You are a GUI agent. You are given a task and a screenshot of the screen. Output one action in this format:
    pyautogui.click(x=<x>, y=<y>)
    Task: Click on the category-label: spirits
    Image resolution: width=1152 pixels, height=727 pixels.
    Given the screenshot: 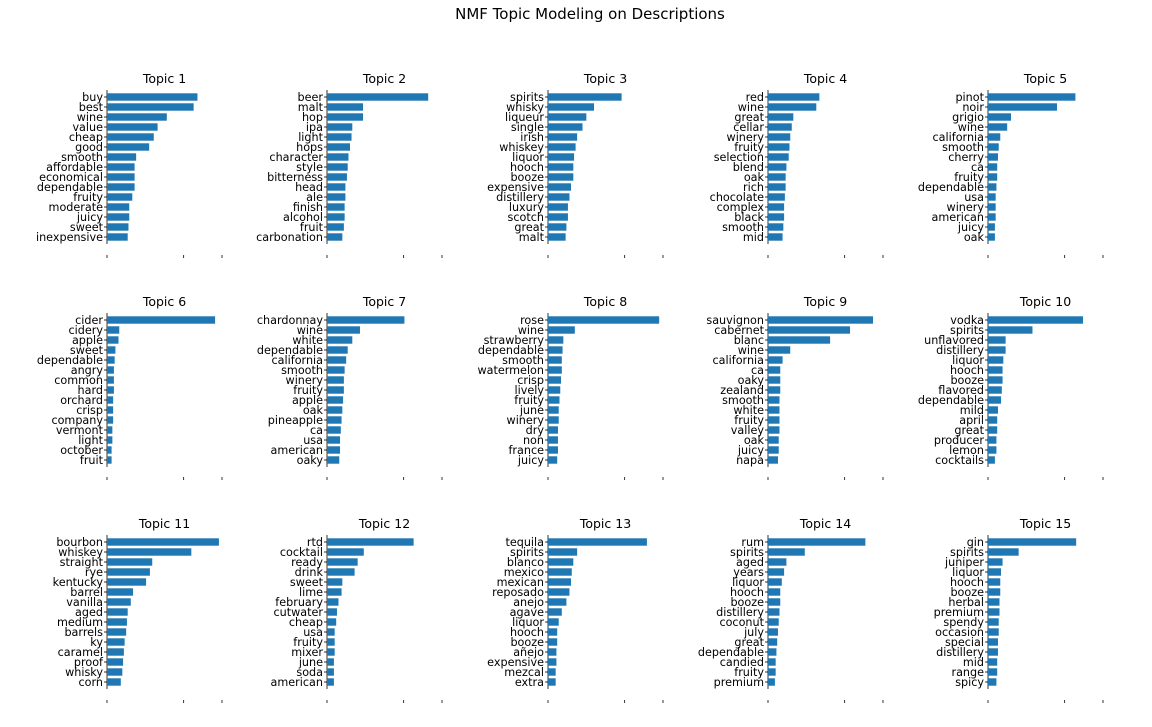 What is the action you would take?
    pyautogui.click(x=747, y=552)
    